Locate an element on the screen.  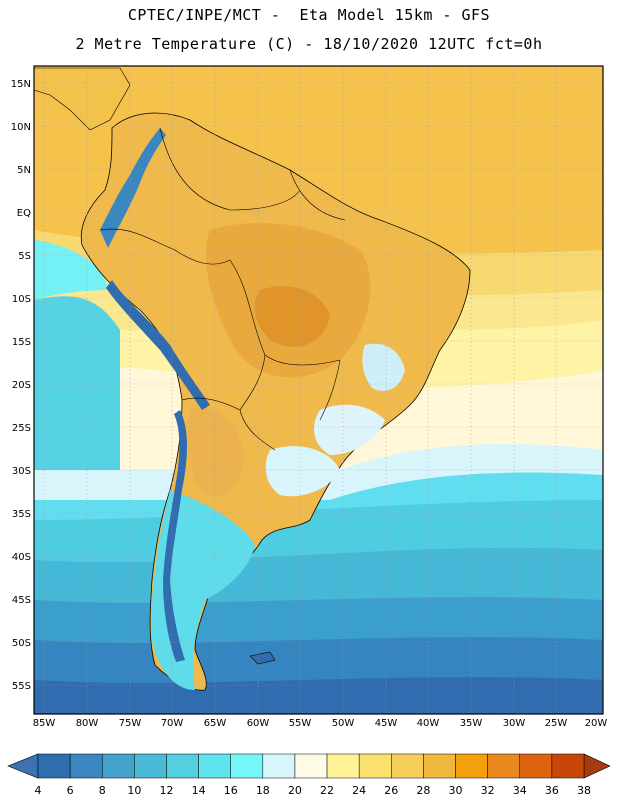
lon-label: 80W is located at coordinates (87, 723).